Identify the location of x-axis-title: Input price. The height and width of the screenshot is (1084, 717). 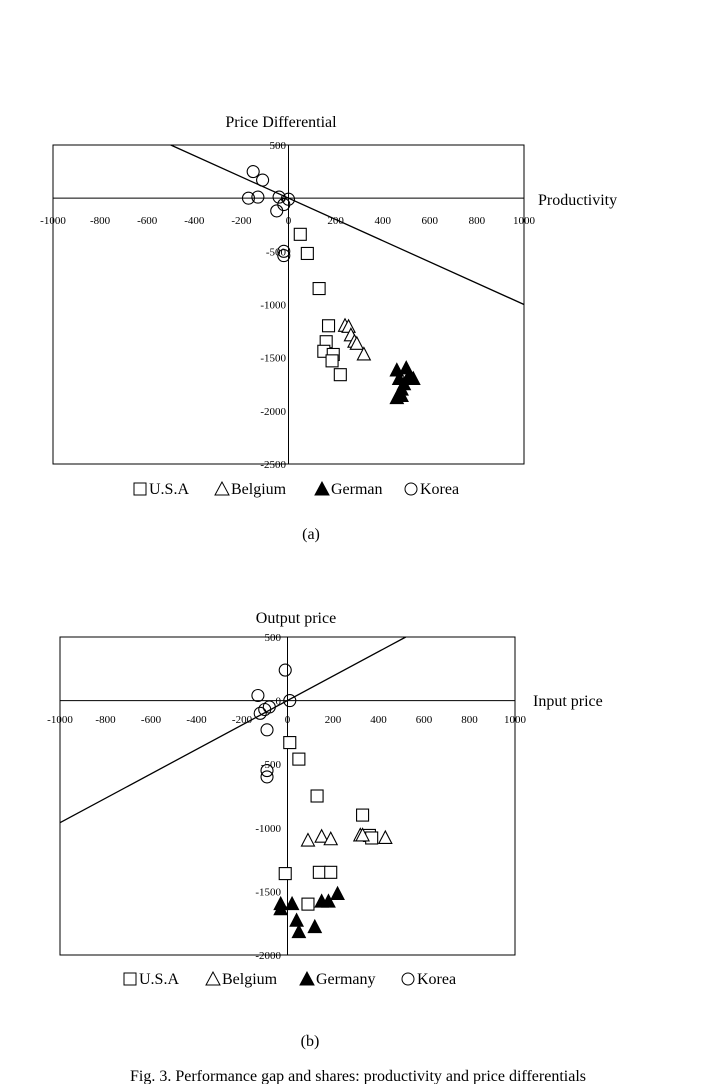
(568, 701).